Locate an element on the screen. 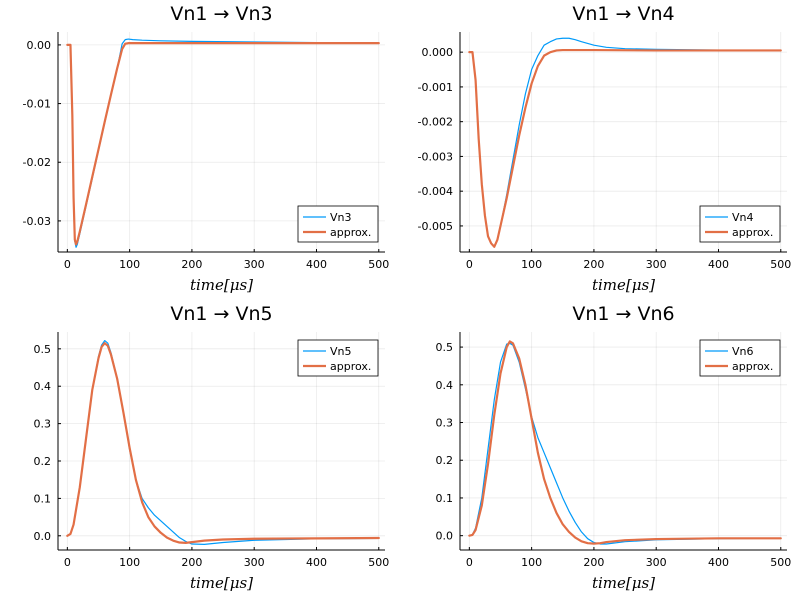 This screenshot has width=800, height=600. legend: Vn6 approx. is located at coordinates (740, 358).